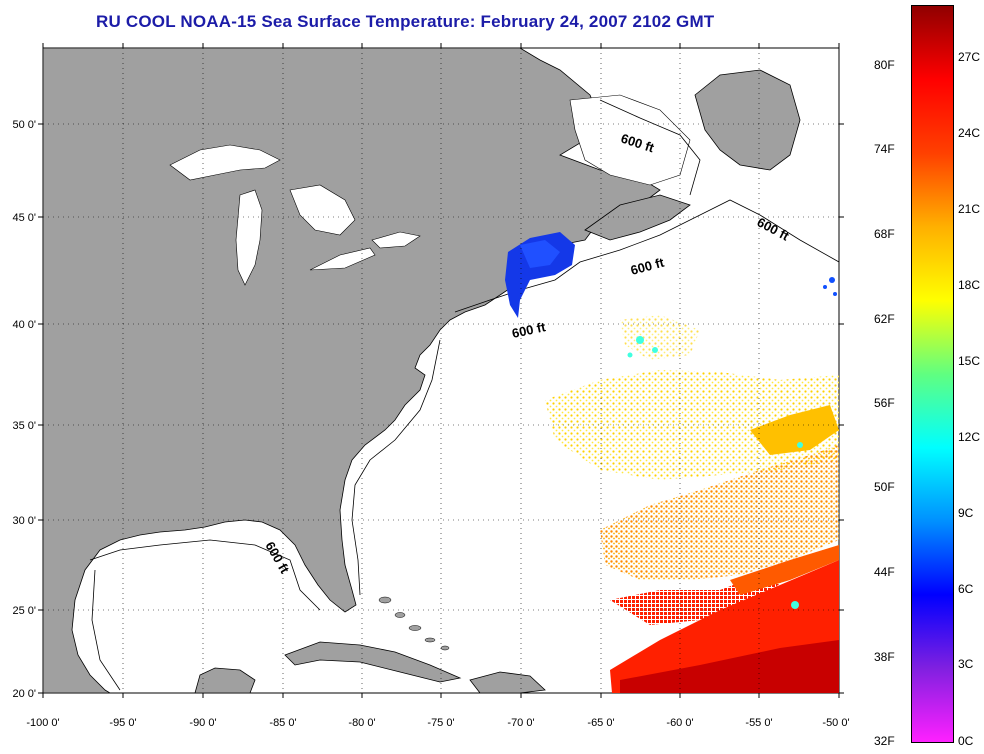 This screenshot has width=984, height=754. I want to click on colorbar-c-label: 15C, so click(969, 361).